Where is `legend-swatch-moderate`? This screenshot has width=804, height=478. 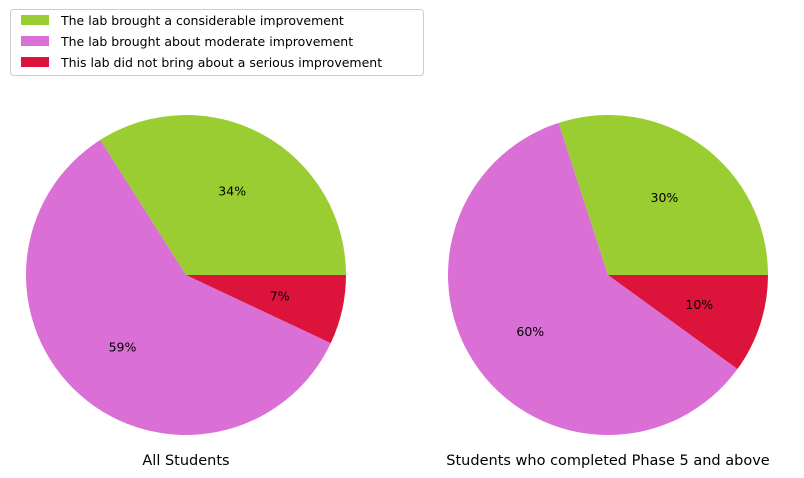 legend-swatch-moderate is located at coordinates (35, 41).